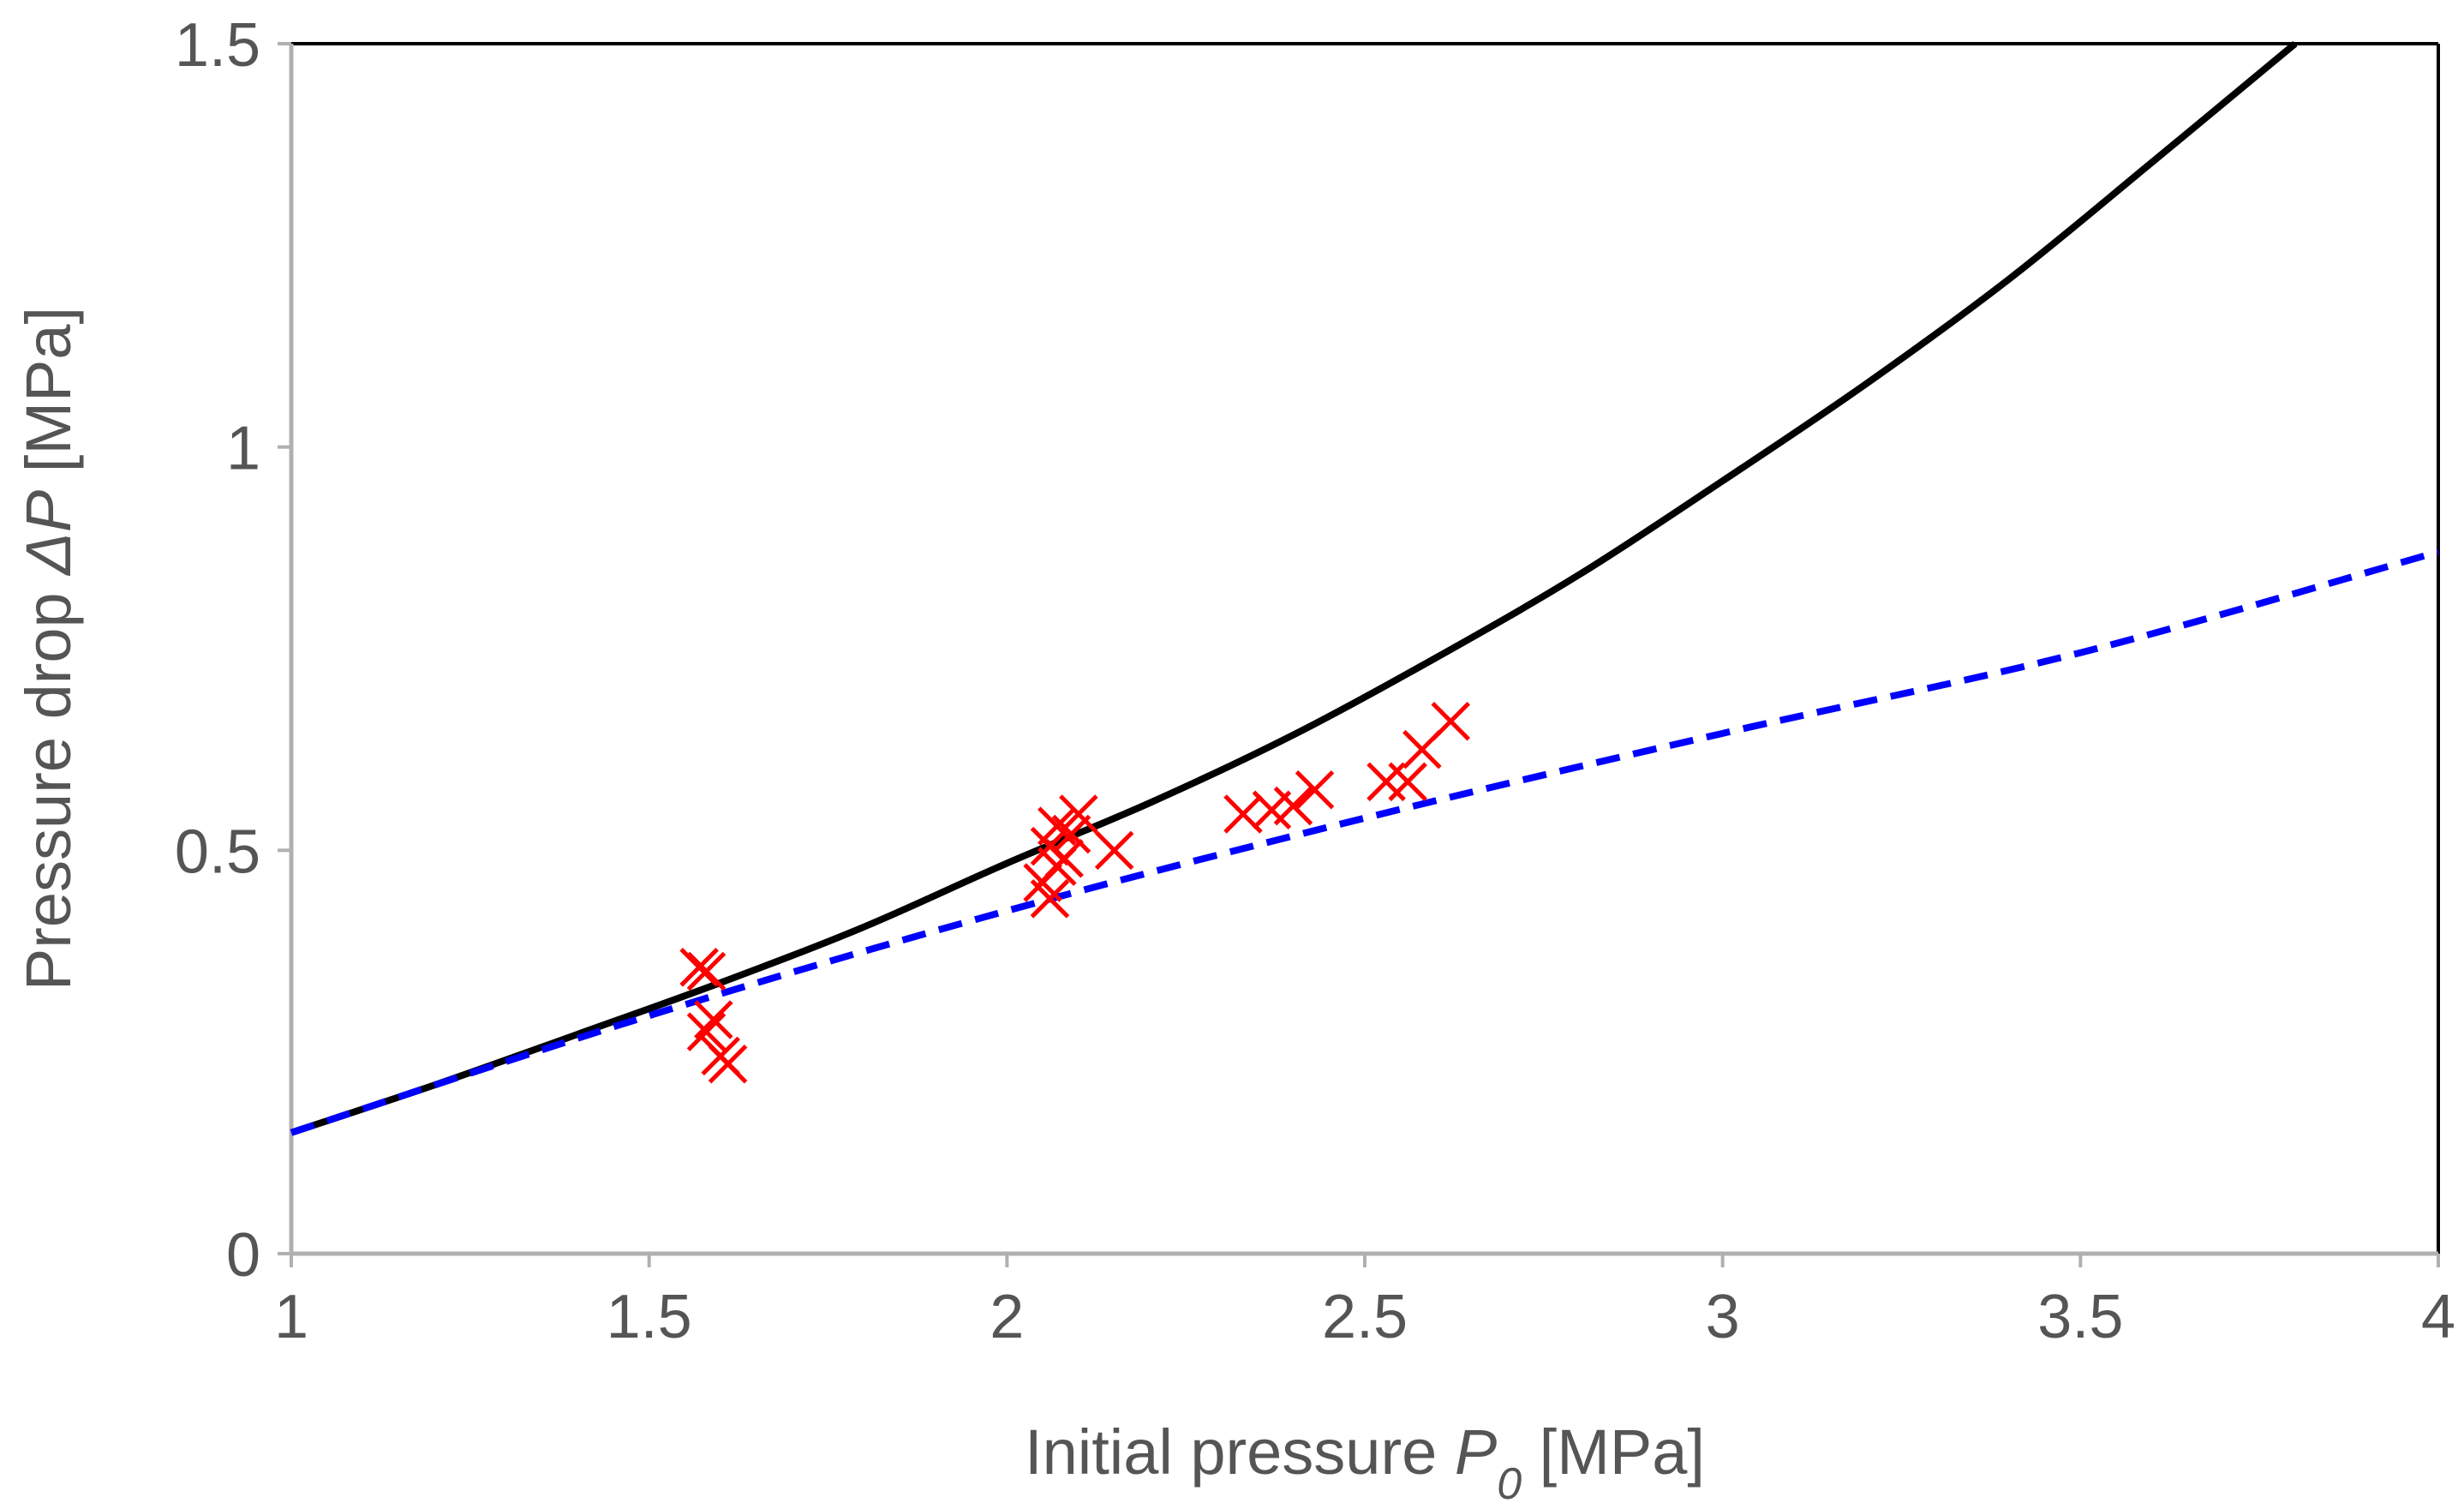 The width and height of the screenshot is (2464, 1503). I want to click on scatter-markers, so click(1075, 892).